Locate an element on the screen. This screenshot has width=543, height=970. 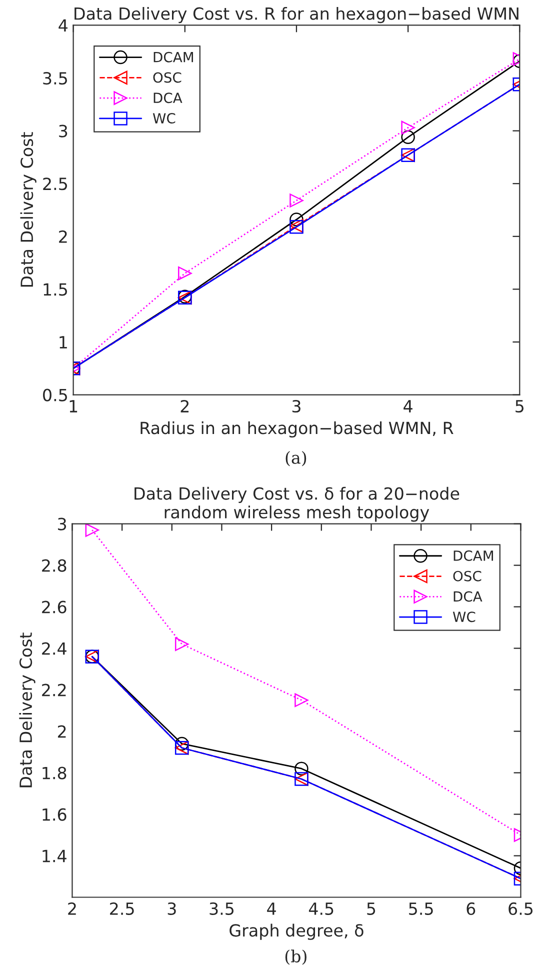
x-tick-label: 3.5 is located at coordinates (222, 909).